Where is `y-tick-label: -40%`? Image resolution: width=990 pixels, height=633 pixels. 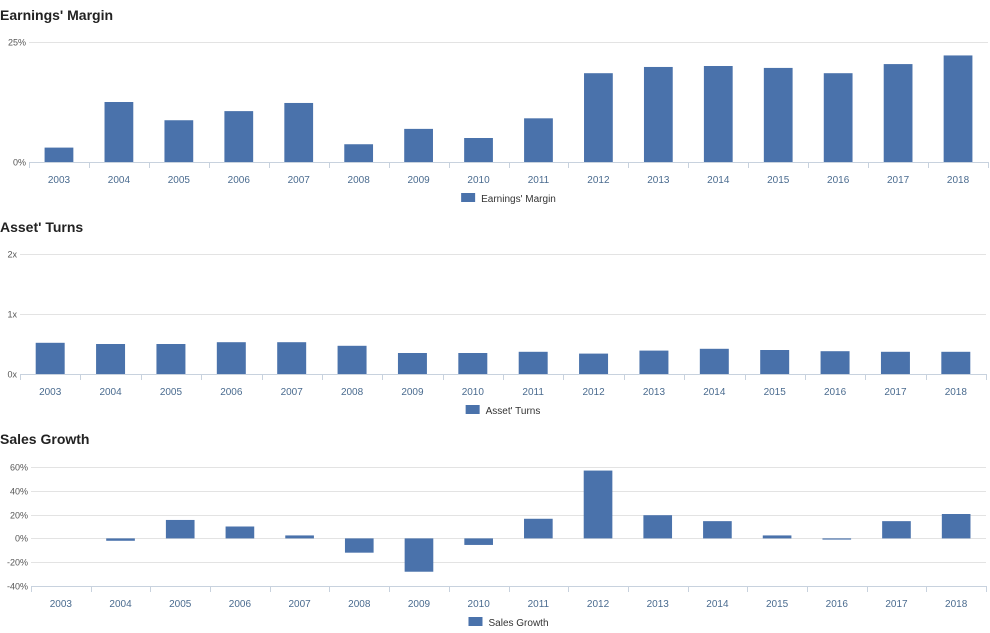 y-tick-label: -40% is located at coordinates (17, 587).